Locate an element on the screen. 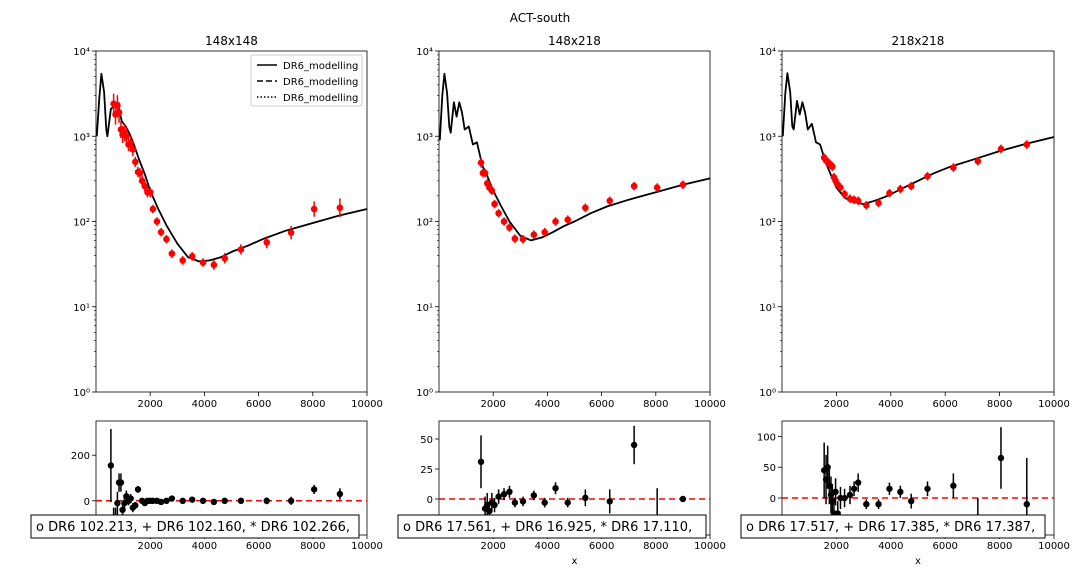  legend-box is located at coordinates (306, 80).